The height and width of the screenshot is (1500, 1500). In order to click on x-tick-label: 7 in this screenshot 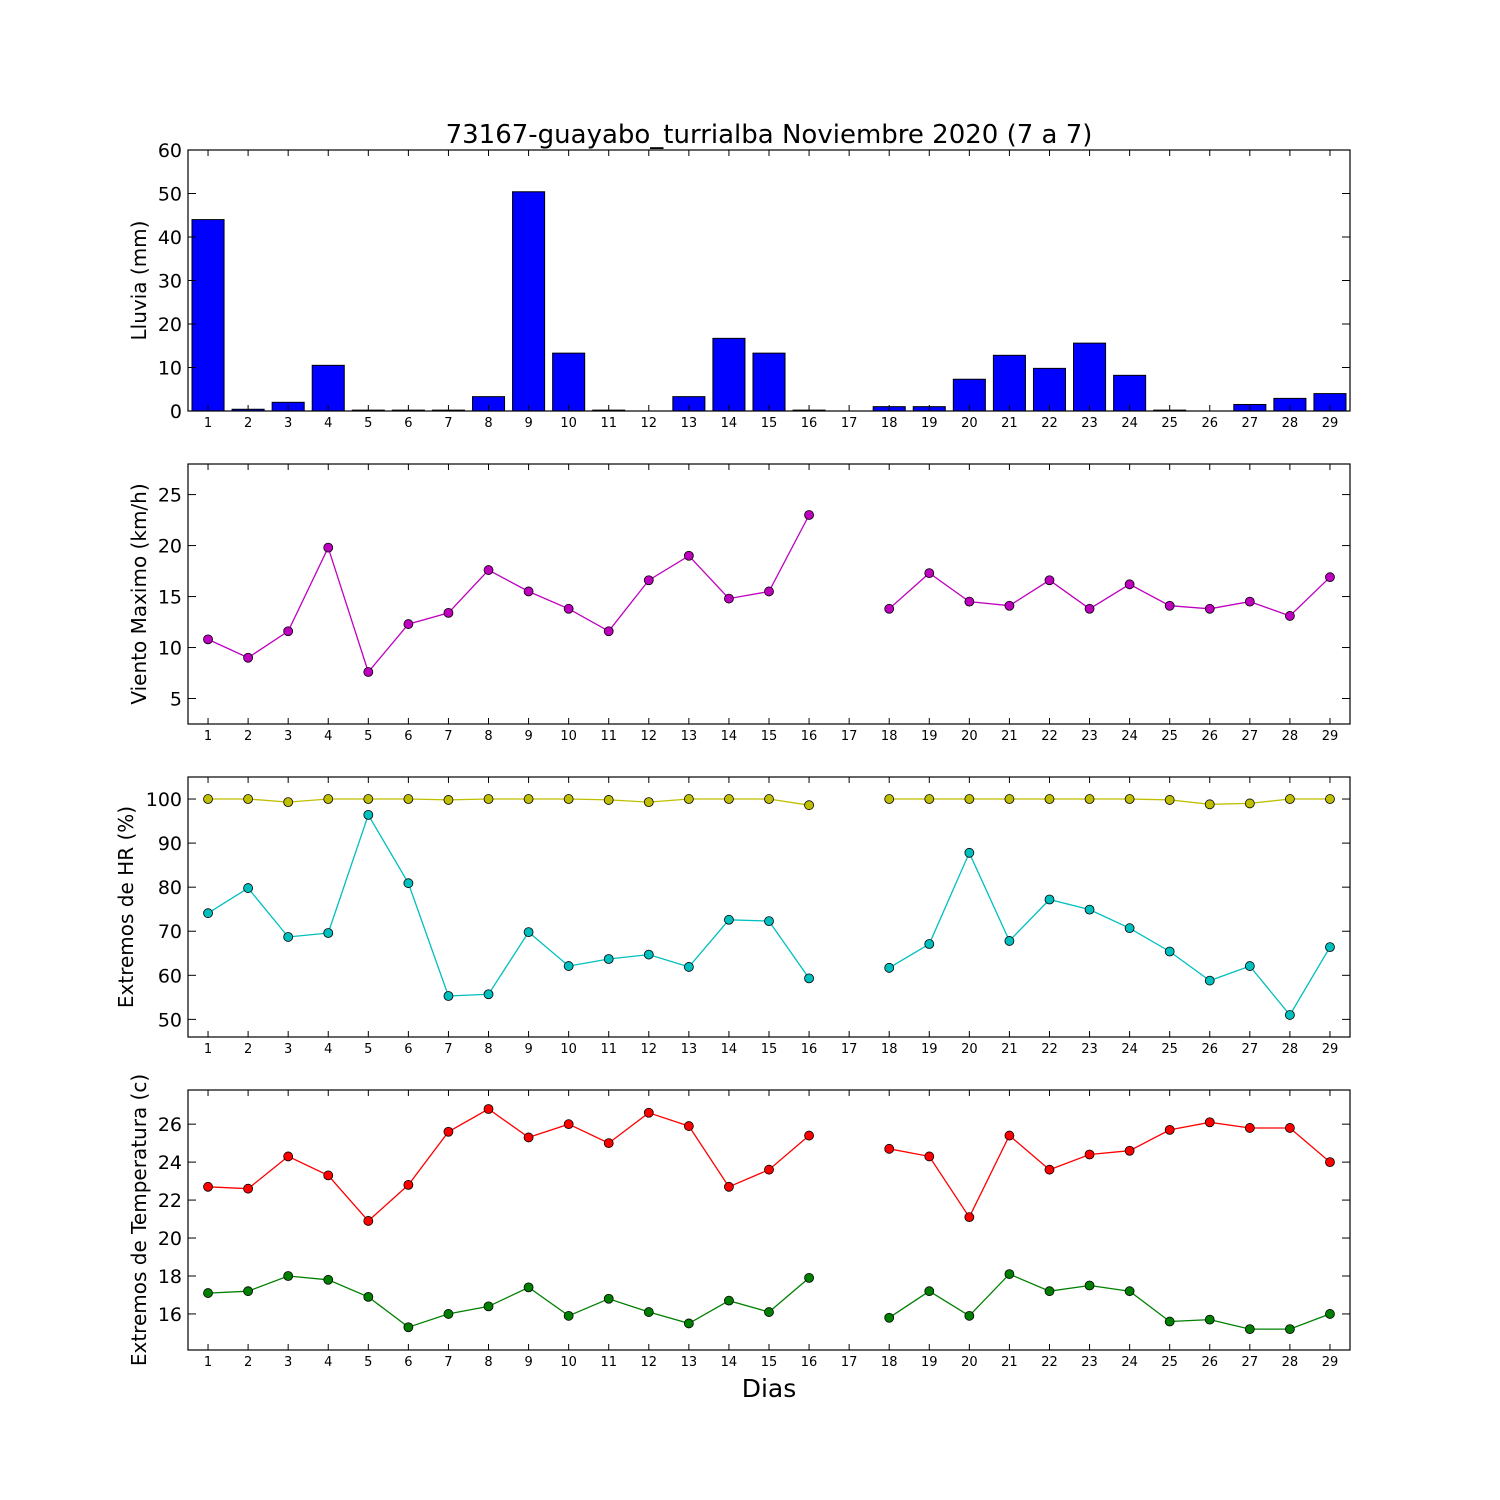, I will do `click(448, 1362)`.